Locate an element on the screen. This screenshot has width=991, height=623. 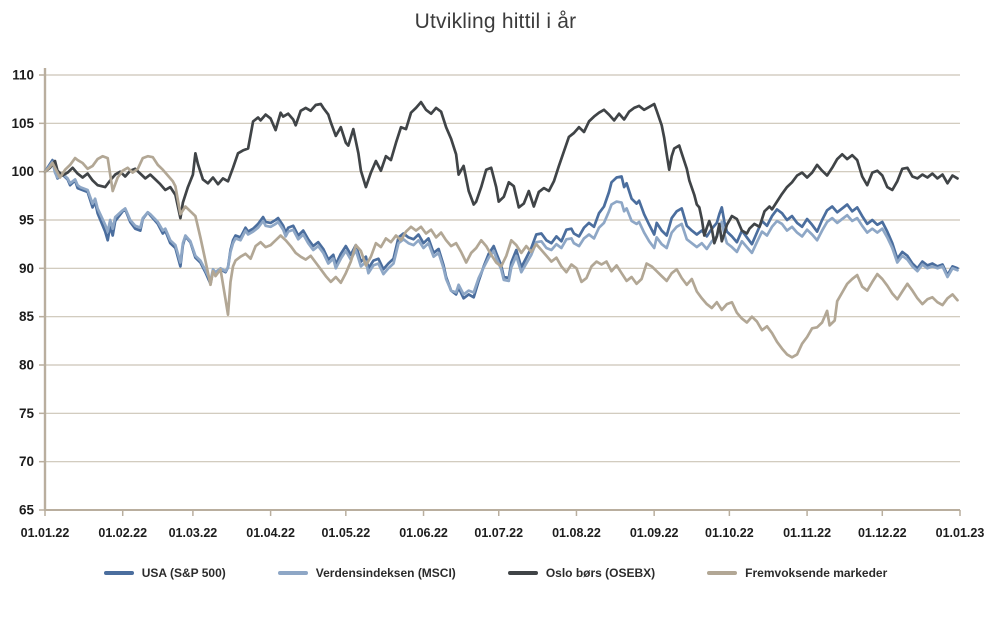
x-tick-label: 01.05.22 is located at coordinates (345, 533).